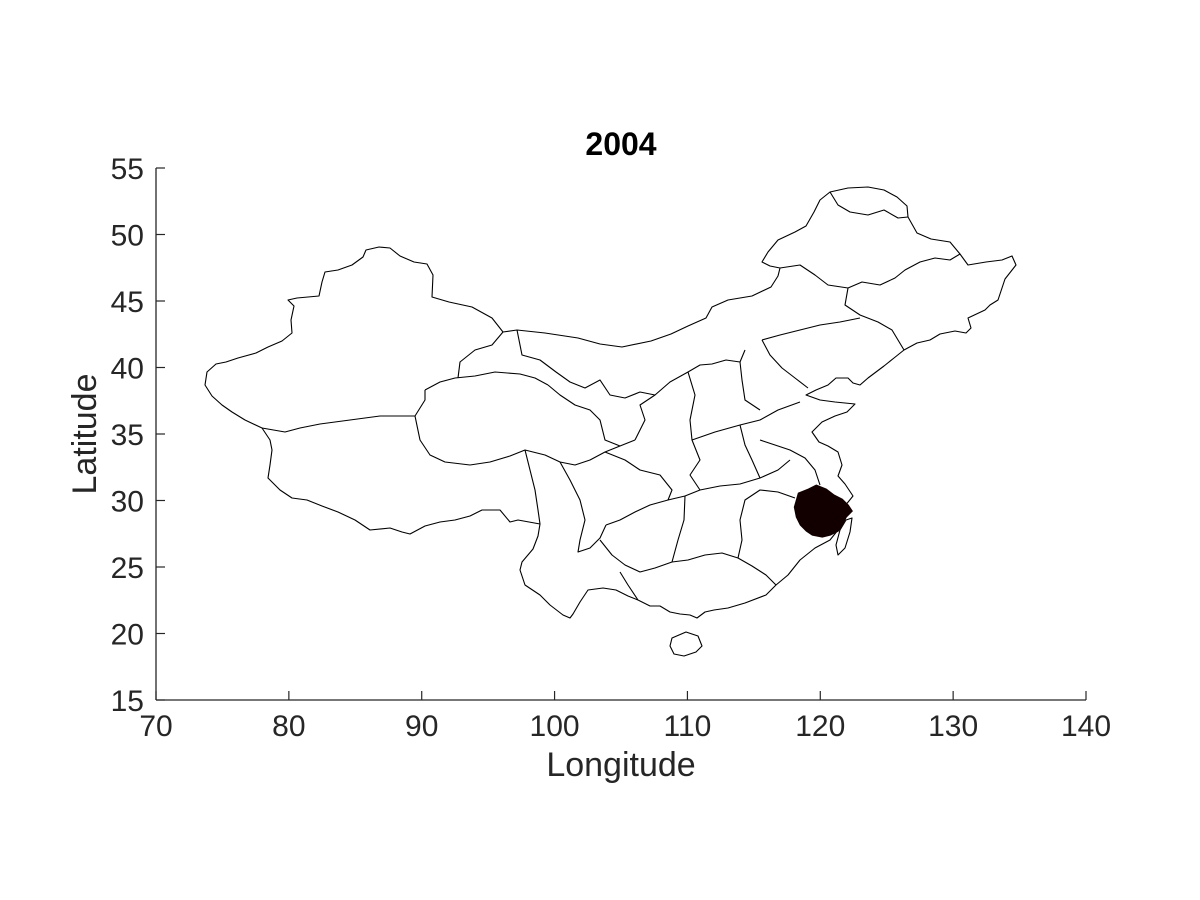 Image resolution: width=1200 pixels, height=900 pixels. I want to click on x-tick-label: 70, so click(155, 726).